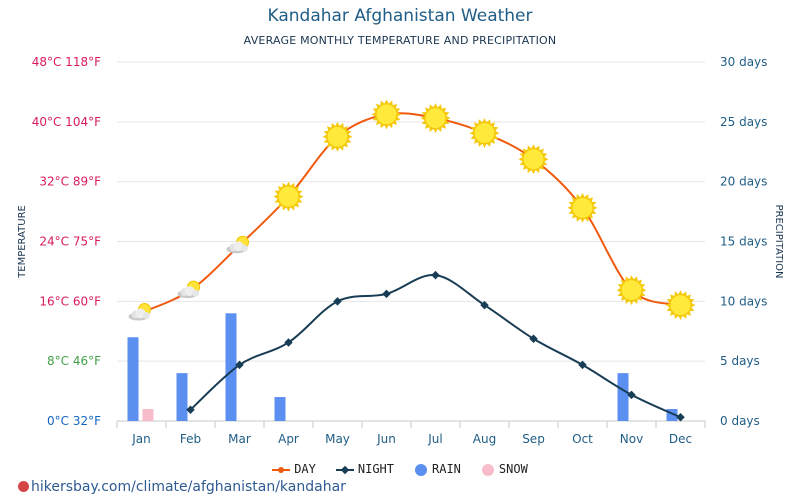 Image resolution: width=800 pixels, height=500 pixels. Describe the element at coordinates (740, 421) in the screenshot. I see `precip-tick-label: 0 days` at that location.